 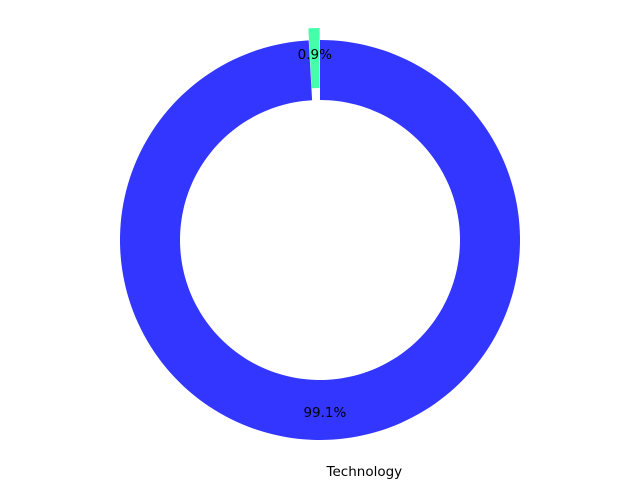 What do you see at coordinates (364, 472) in the screenshot?
I see `category-label-technology: Technology` at bounding box center [364, 472].